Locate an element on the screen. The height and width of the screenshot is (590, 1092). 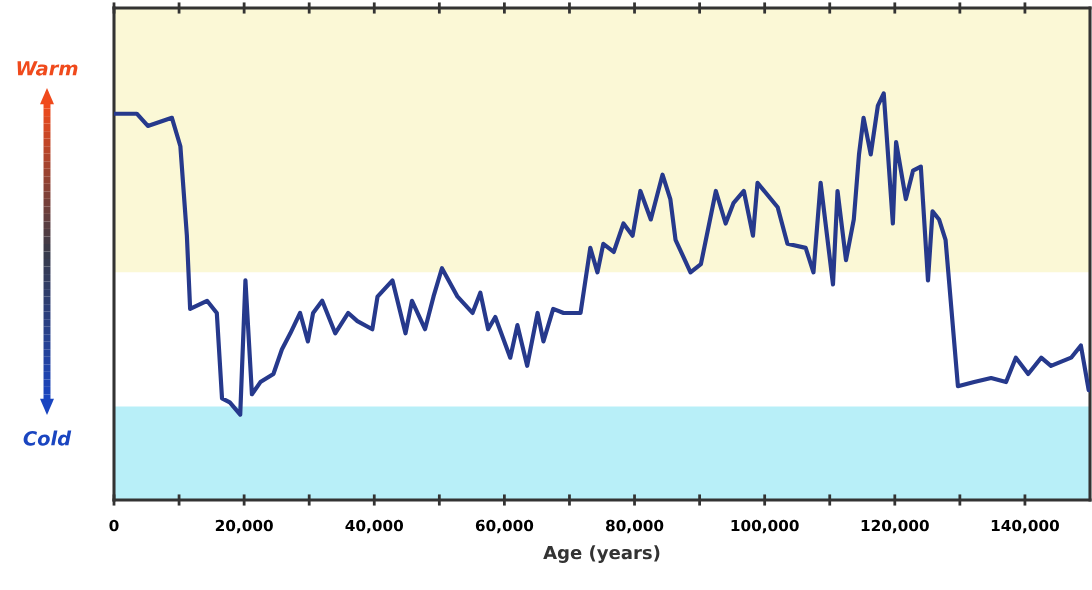
x-tick-label: 80,000 is located at coordinates (634, 526).